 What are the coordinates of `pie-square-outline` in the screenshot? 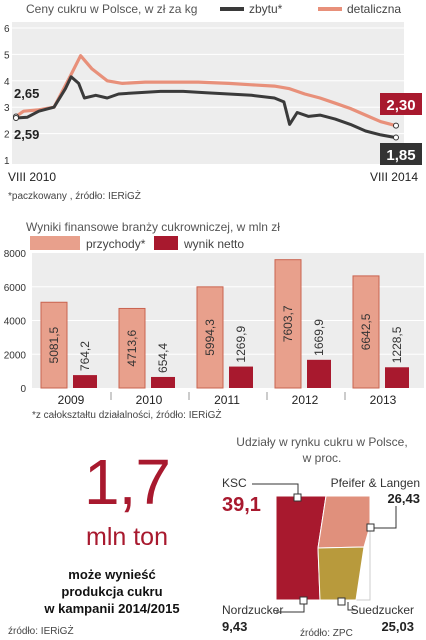 It's located at (323, 548).